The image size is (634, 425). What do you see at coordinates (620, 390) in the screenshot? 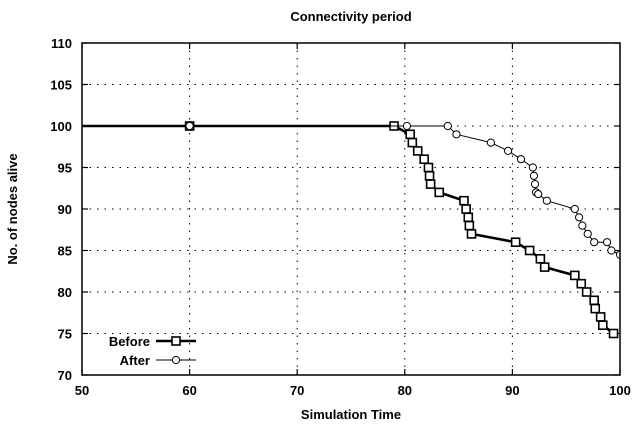
I see `x-tick-label: 100` at bounding box center [620, 390].